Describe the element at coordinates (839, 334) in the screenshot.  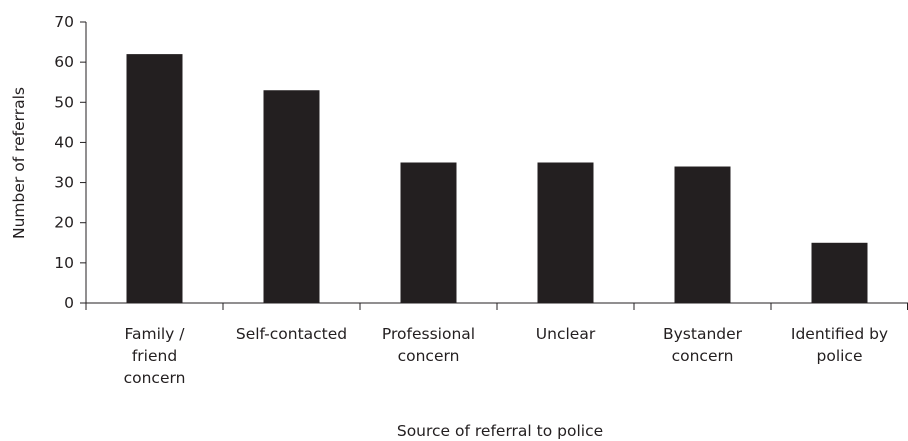
I see `x-tick-label-line: Identified by` at that location.